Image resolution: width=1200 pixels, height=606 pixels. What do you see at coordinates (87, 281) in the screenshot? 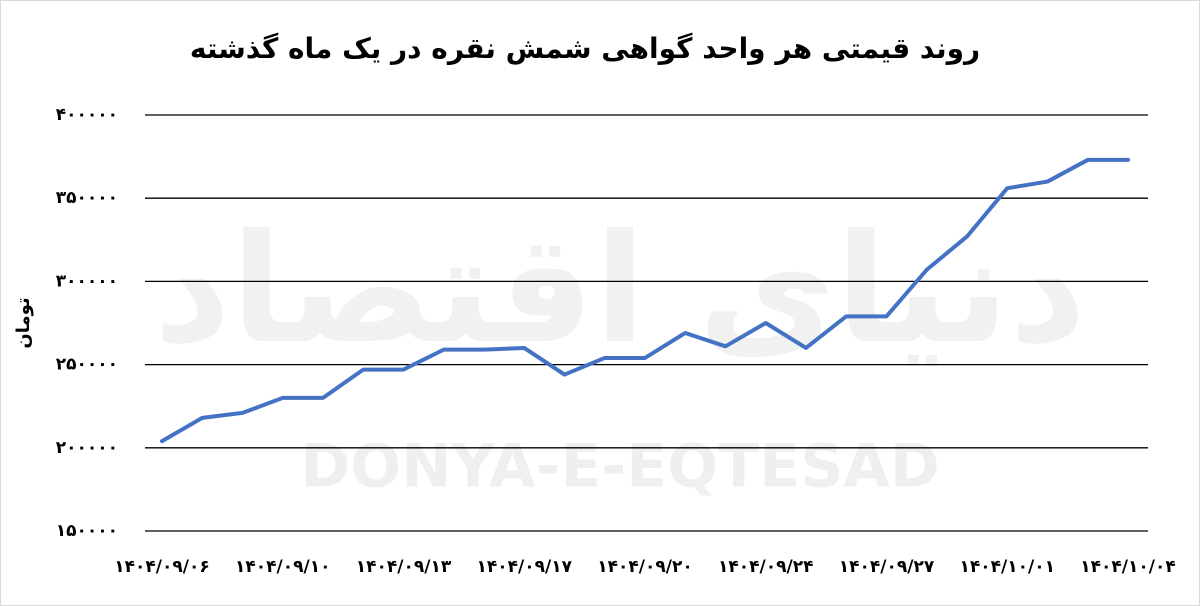
I see `y-tick-label: ۳۰۰۰۰۰` at bounding box center [87, 281].